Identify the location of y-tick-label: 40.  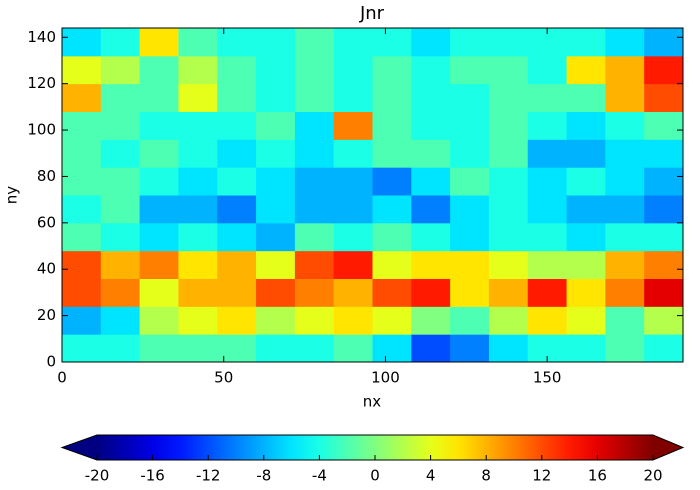
(46, 269).